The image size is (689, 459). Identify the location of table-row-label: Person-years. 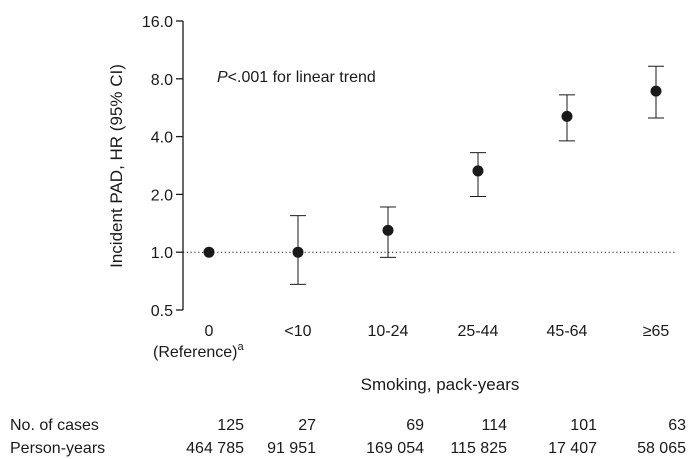
(57, 448).